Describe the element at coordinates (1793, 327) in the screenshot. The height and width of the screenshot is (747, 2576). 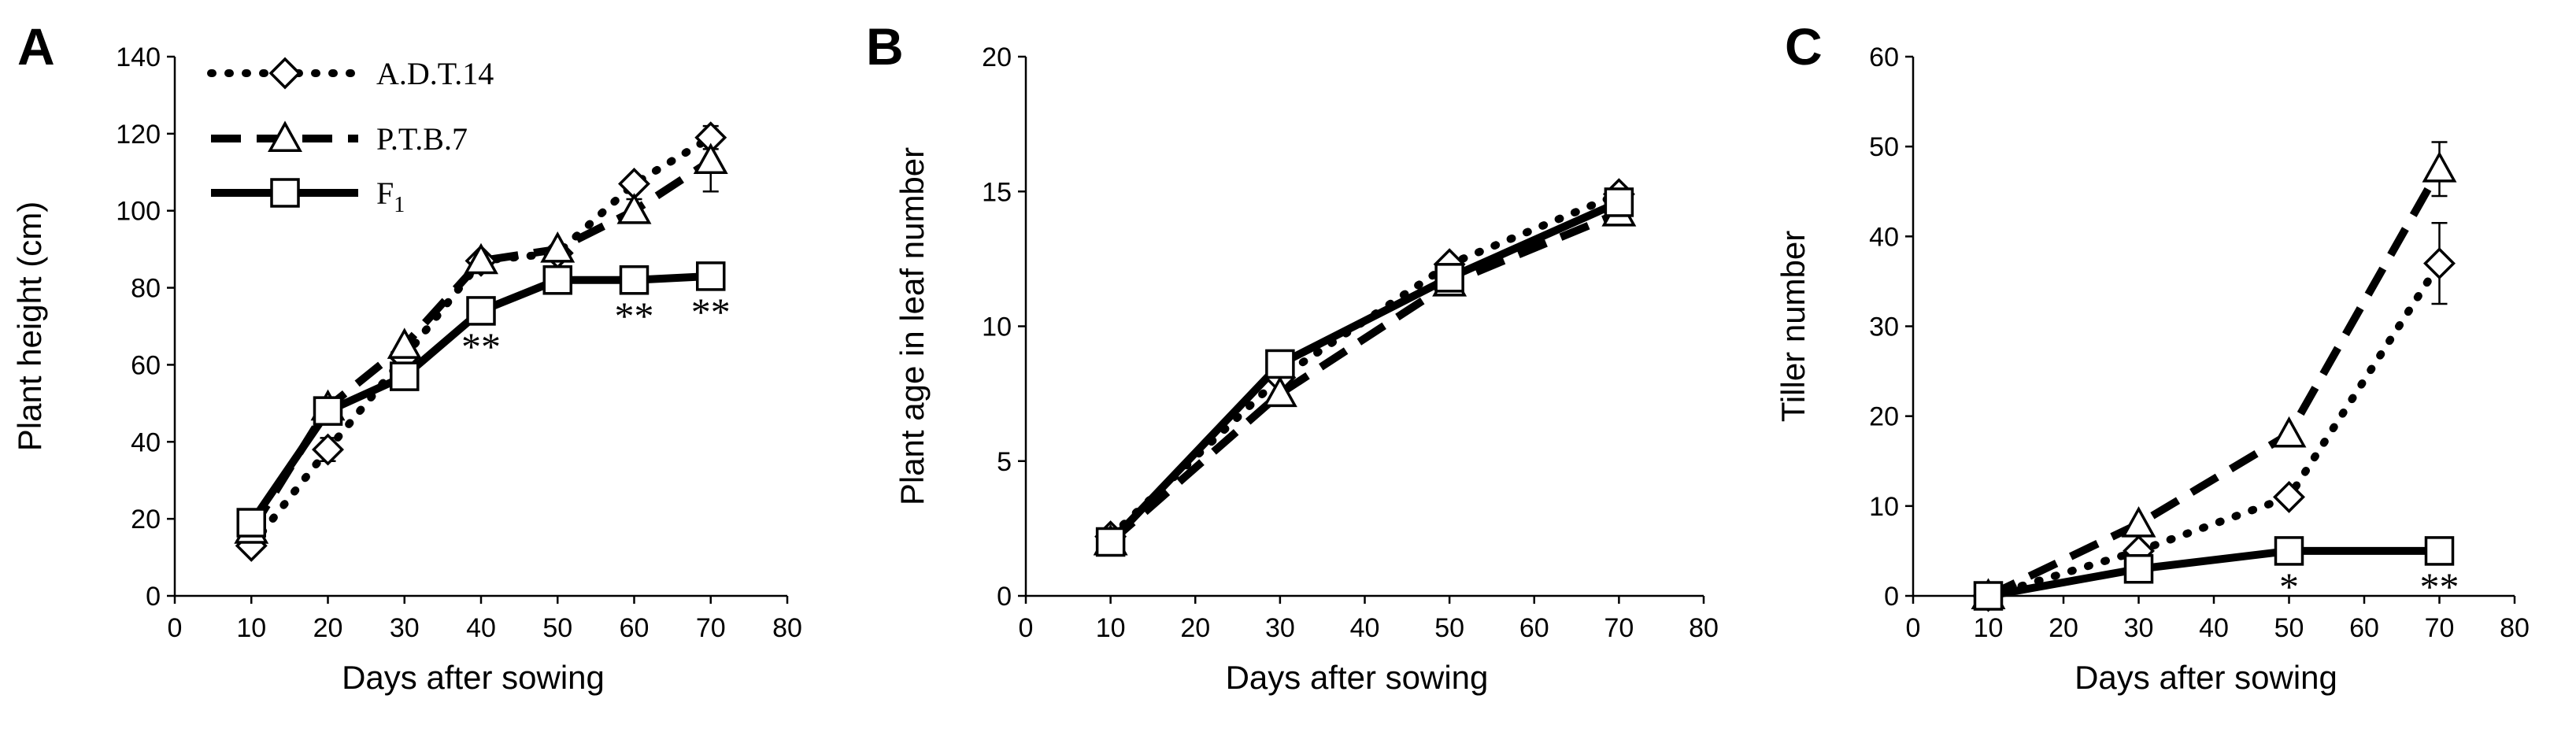
I see `y-axis-label: Tiller number` at that location.